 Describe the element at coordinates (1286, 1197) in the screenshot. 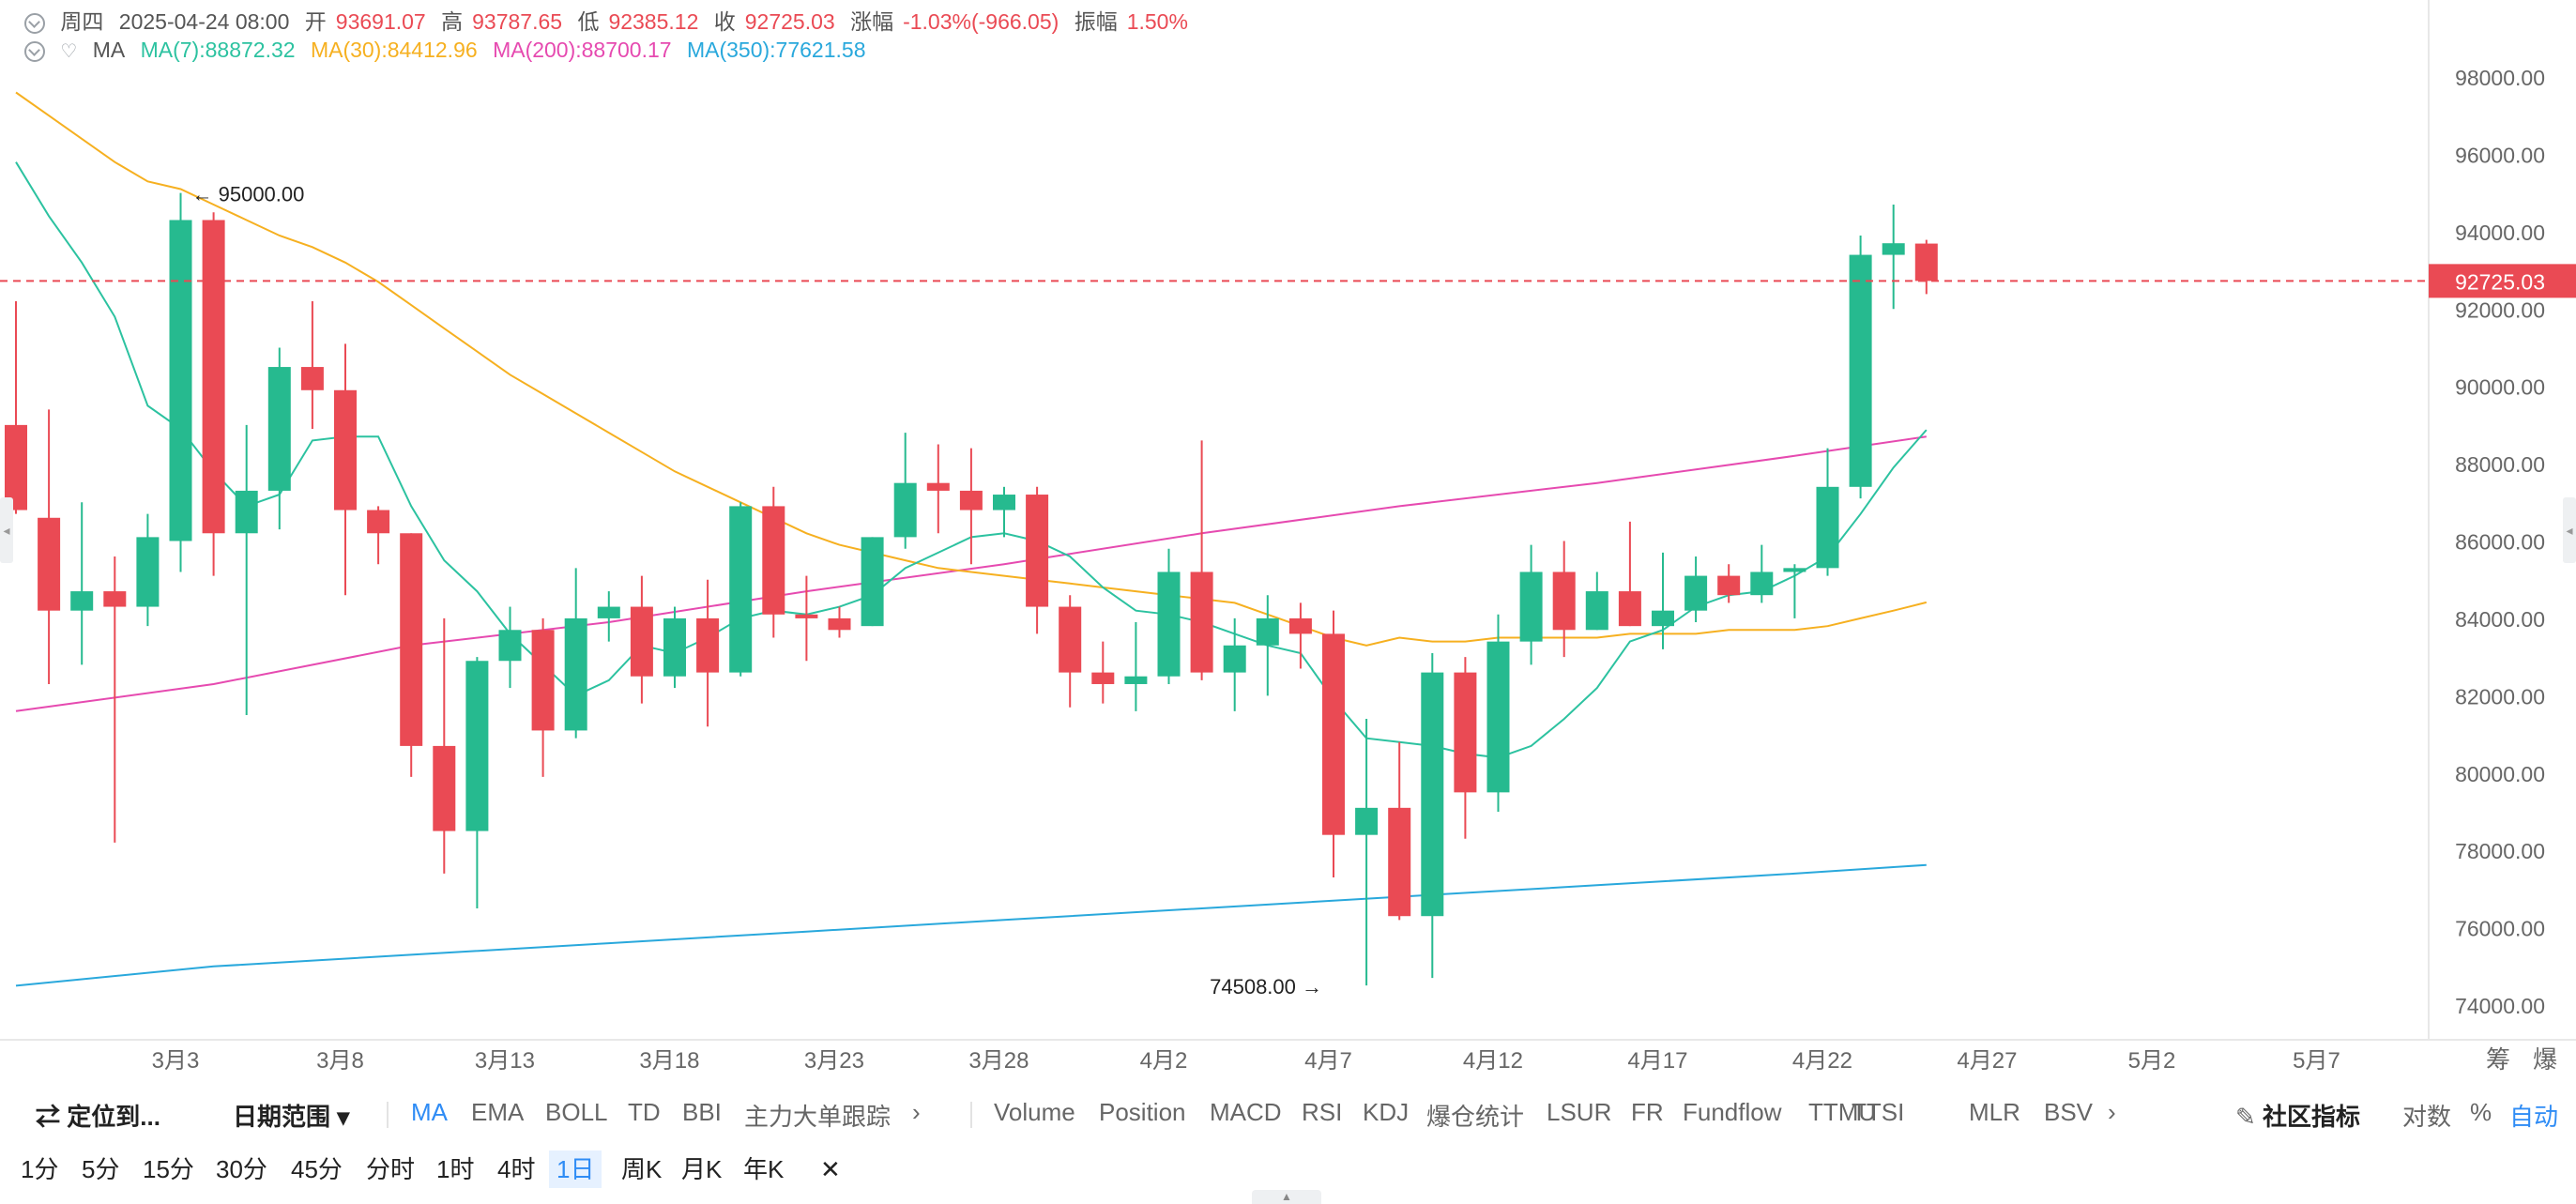

I see `panel-resize-handle: ▲` at that location.